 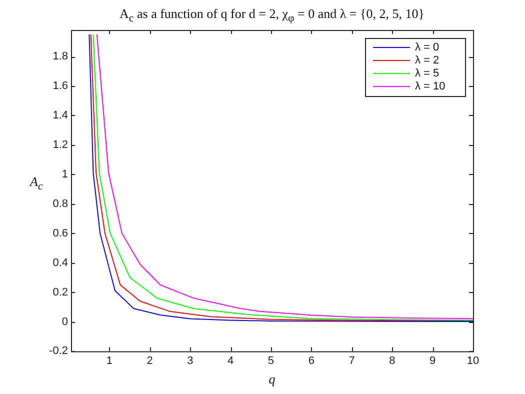 I want to click on y-tick-label: 0.6, so click(x=60, y=233).